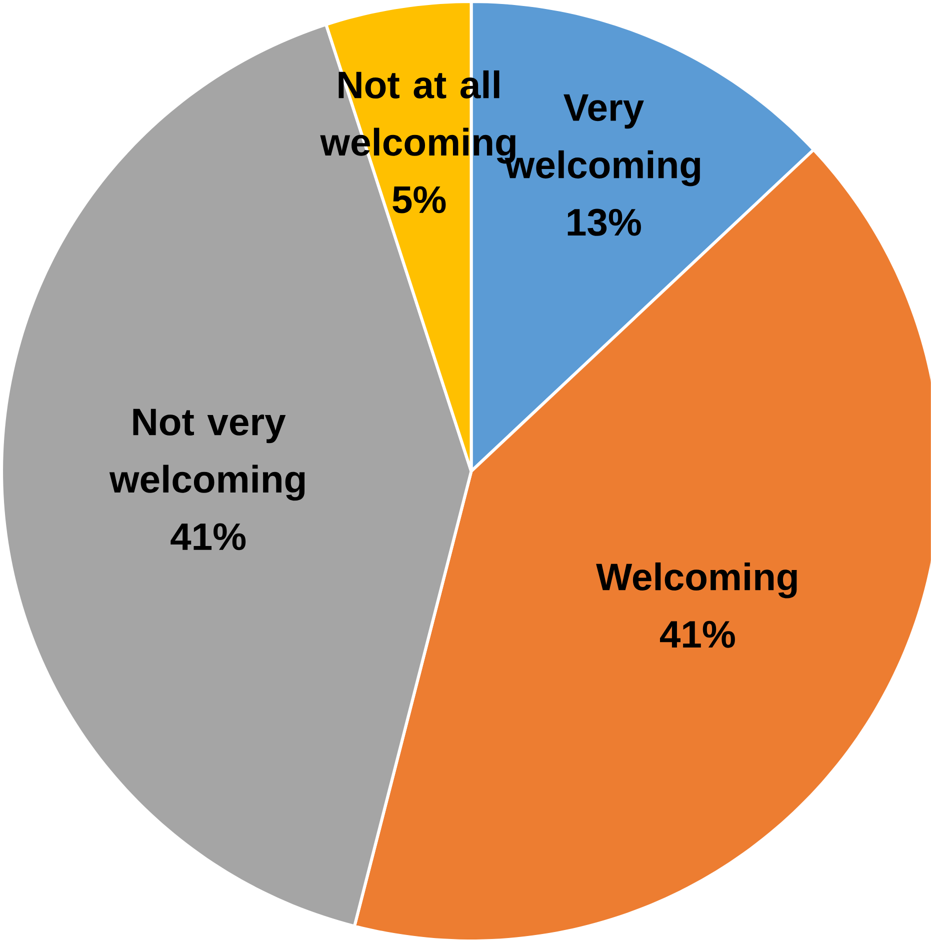 This screenshot has width=931, height=942. Describe the element at coordinates (696, 580) in the screenshot. I see `slice-label: Welcoming` at that location.